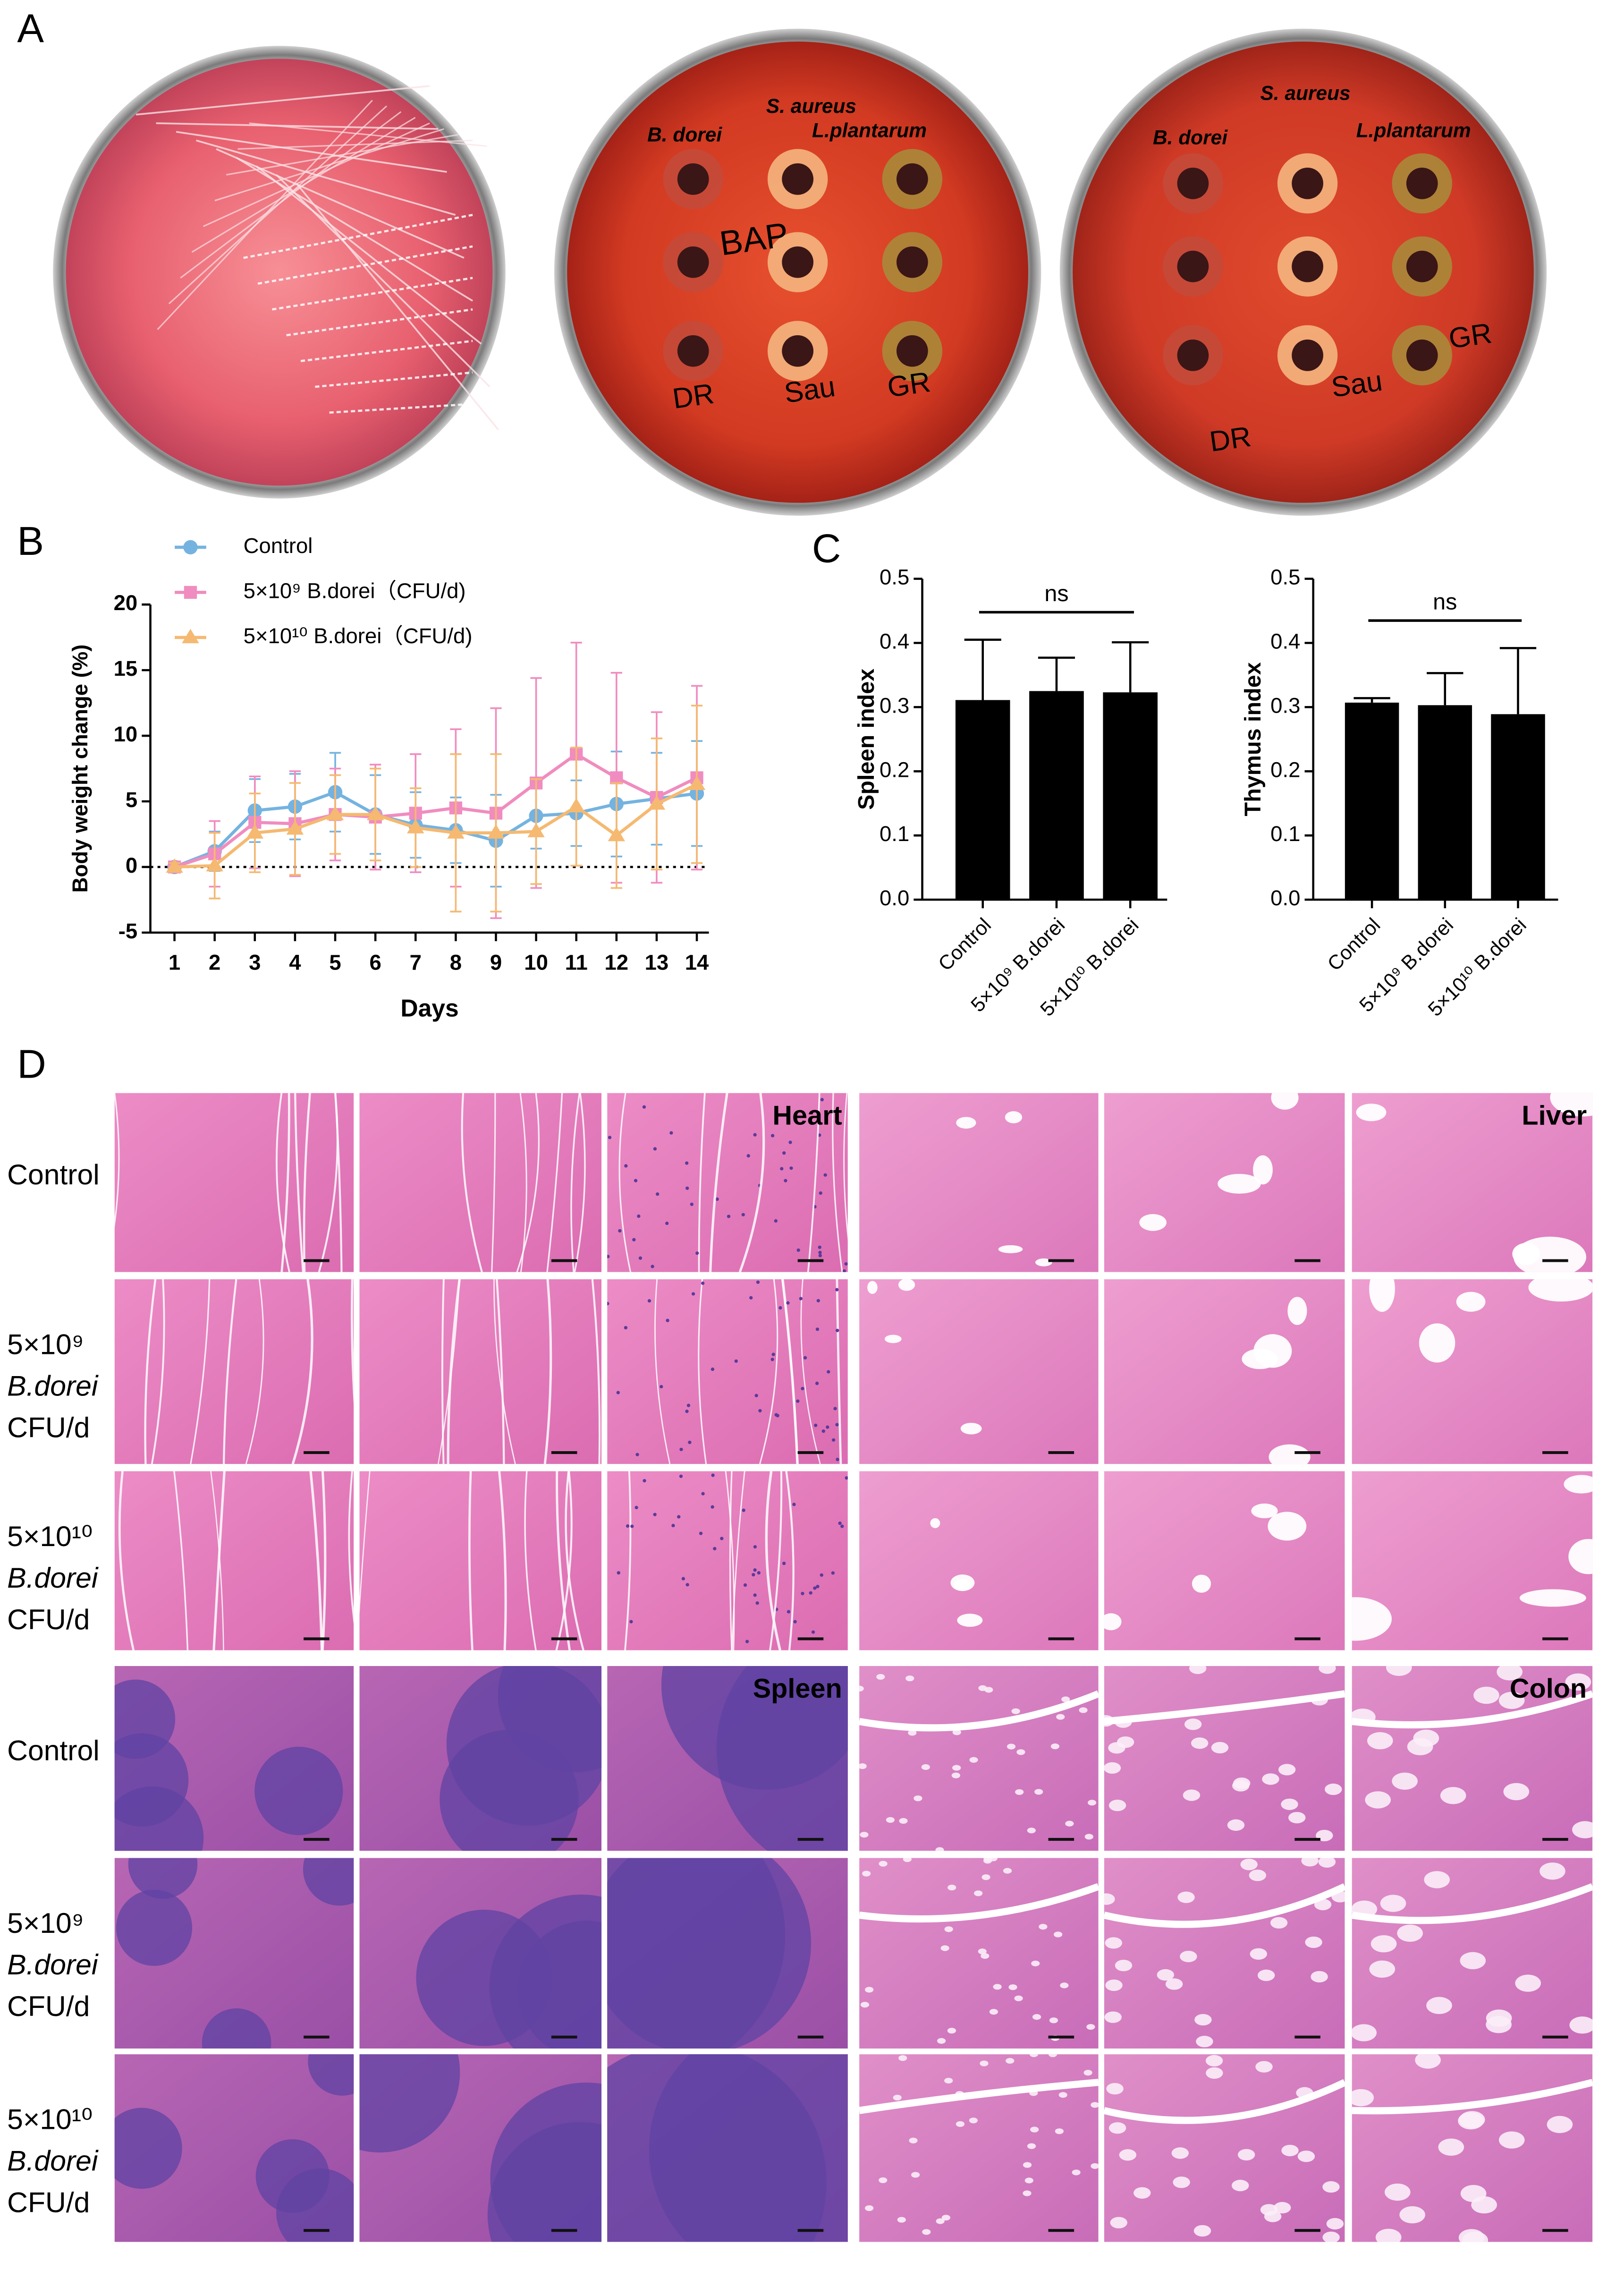 The image size is (1624, 2270). What do you see at coordinates (1554, 1115) in the screenshot?
I see `tissue-label: Liver` at bounding box center [1554, 1115].